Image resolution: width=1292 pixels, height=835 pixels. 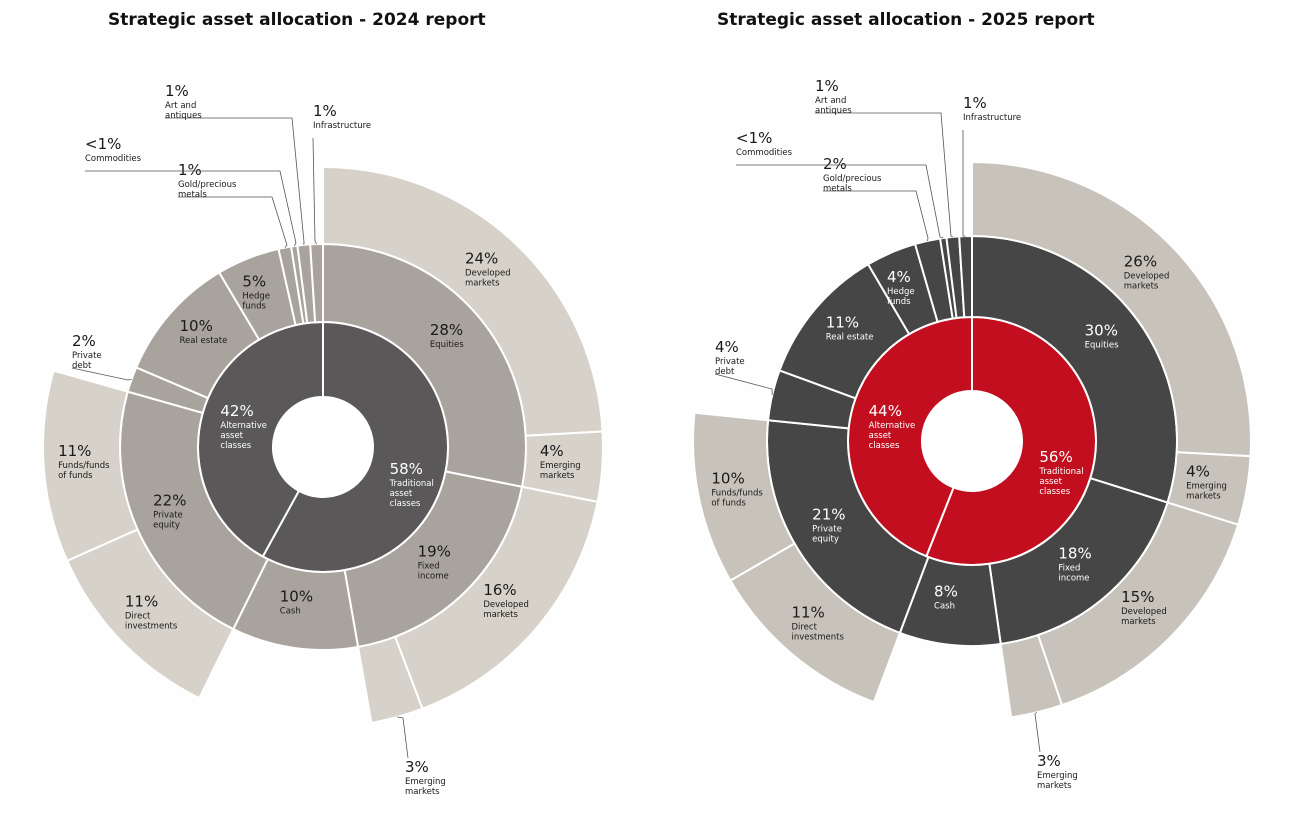 I want to click on inner-traditional-asset-classes-label: 58%Traditional asset classes, so click(x=411, y=484).